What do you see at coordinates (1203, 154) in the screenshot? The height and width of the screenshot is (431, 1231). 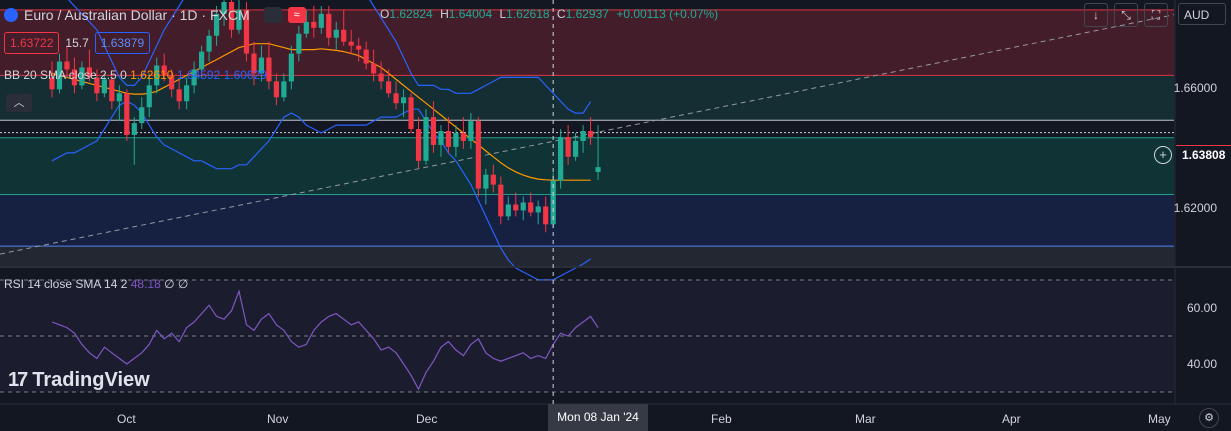 I see `current-price-tag: 1.63808` at bounding box center [1203, 154].